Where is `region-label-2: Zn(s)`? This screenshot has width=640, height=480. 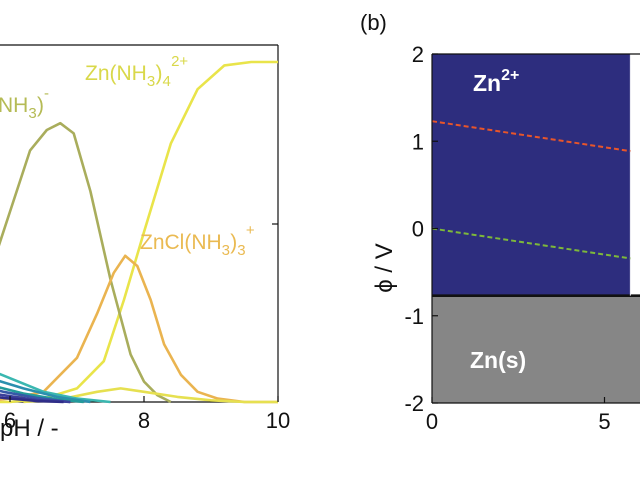 region-label-2: Zn(s) is located at coordinates (498, 360).